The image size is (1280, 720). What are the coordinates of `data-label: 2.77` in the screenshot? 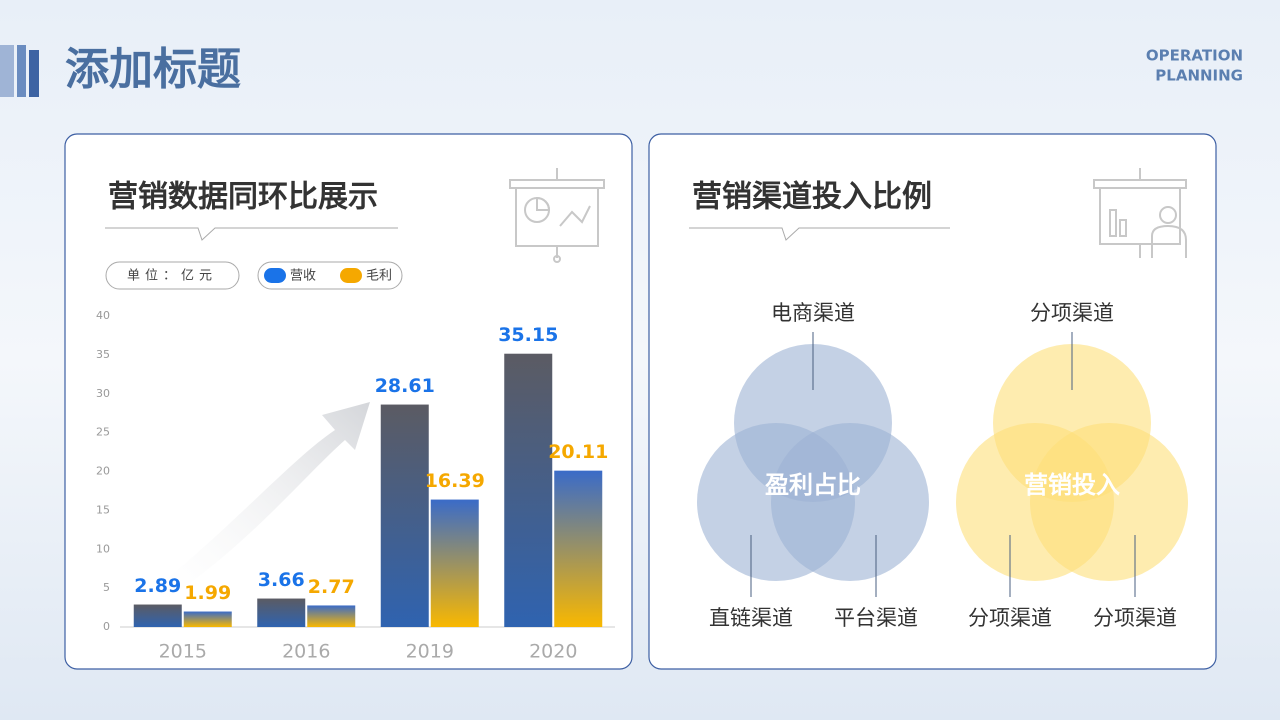 It's located at (331, 587).